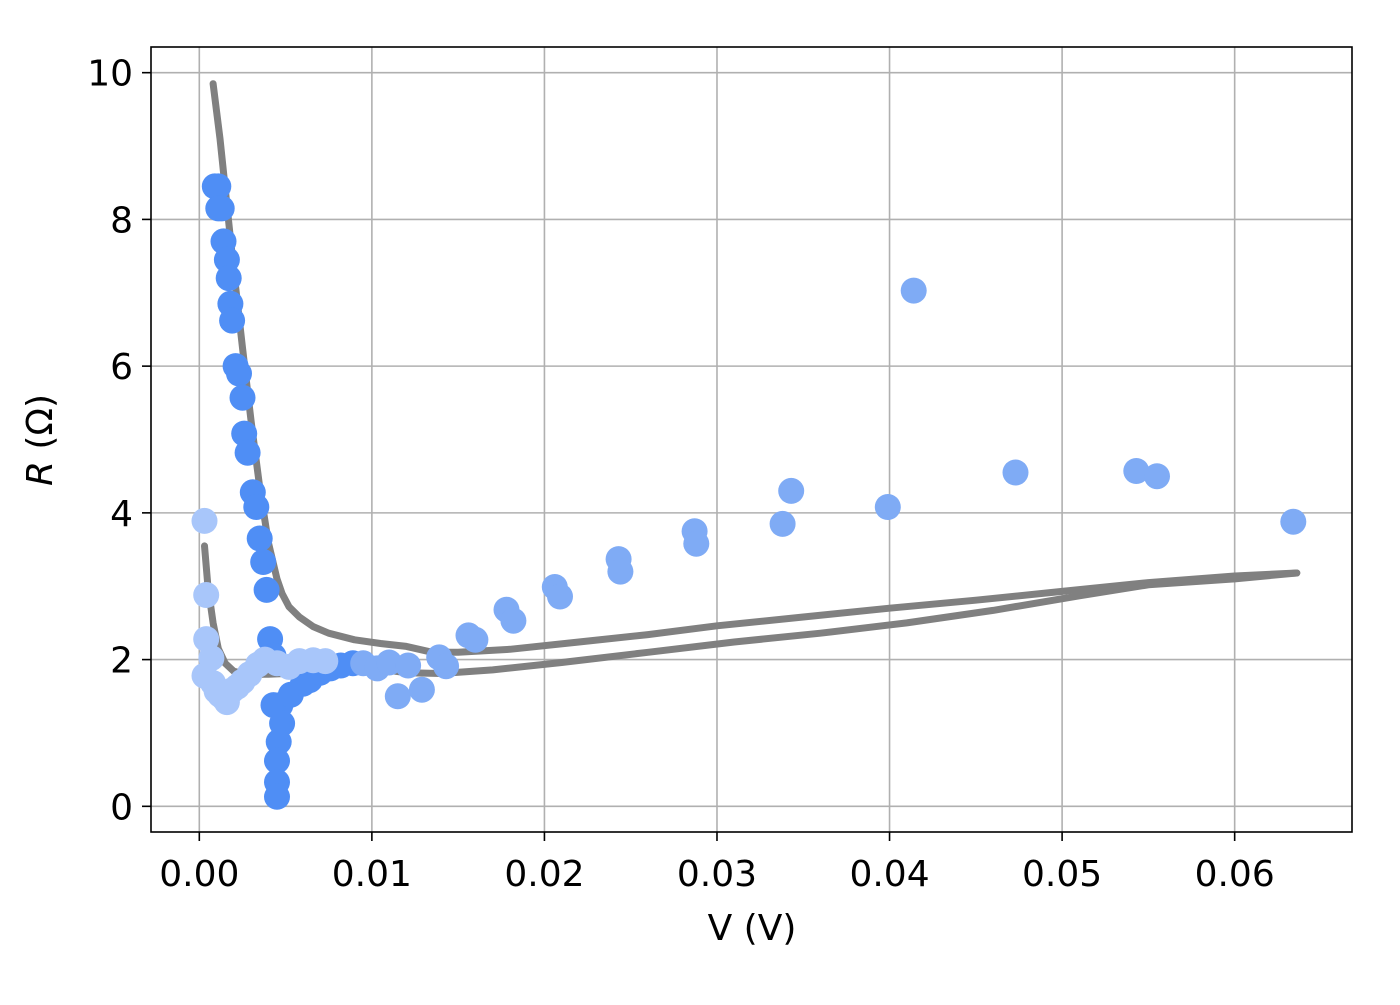 This screenshot has width=1400, height=1005. I want to click on x-tick-label: 0.03, so click(717, 874).